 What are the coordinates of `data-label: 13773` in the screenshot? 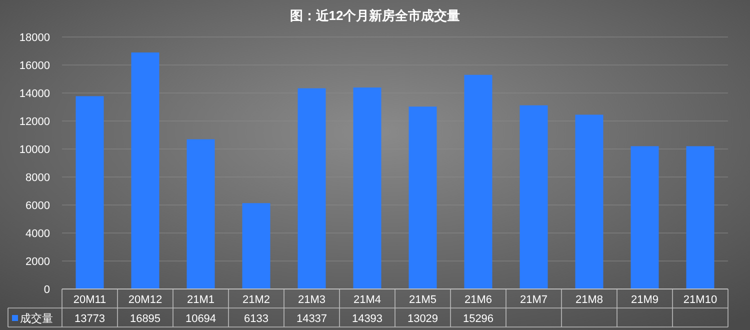 It's located at (90, 319).